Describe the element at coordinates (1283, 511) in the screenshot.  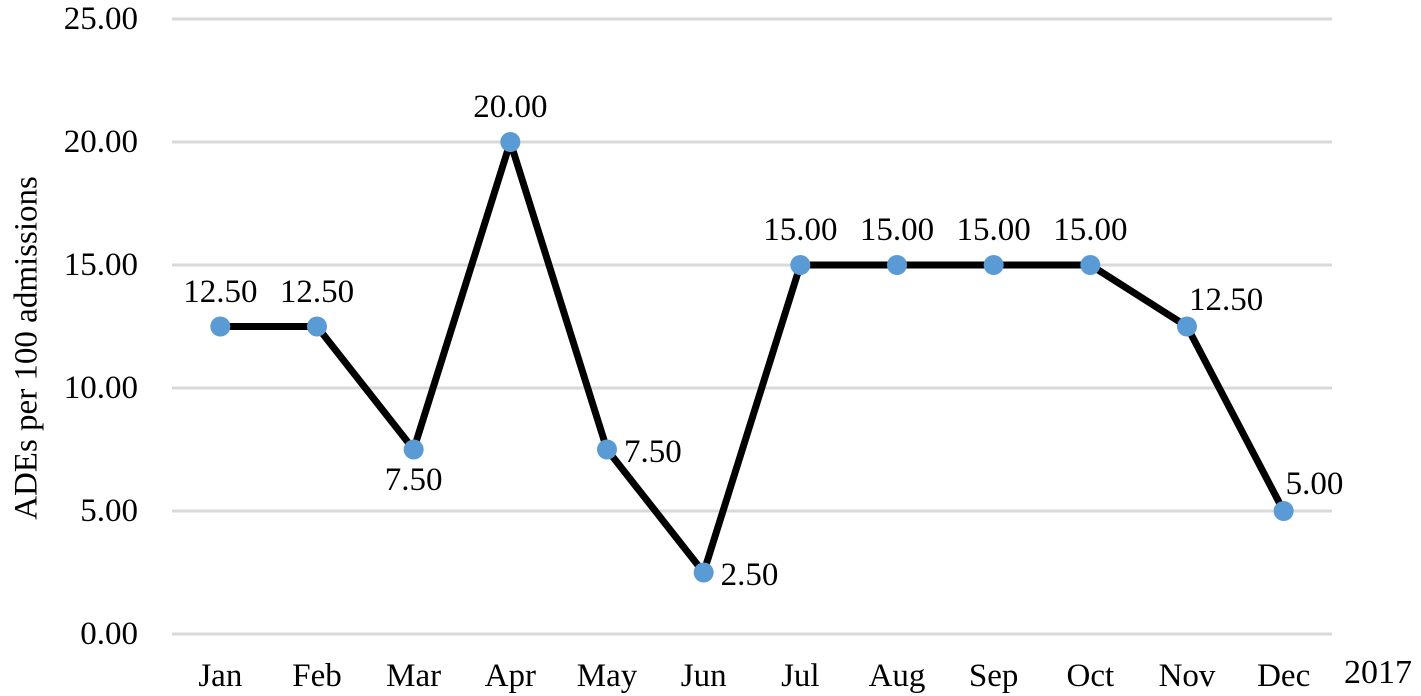
I see `marker-dec` at that location.